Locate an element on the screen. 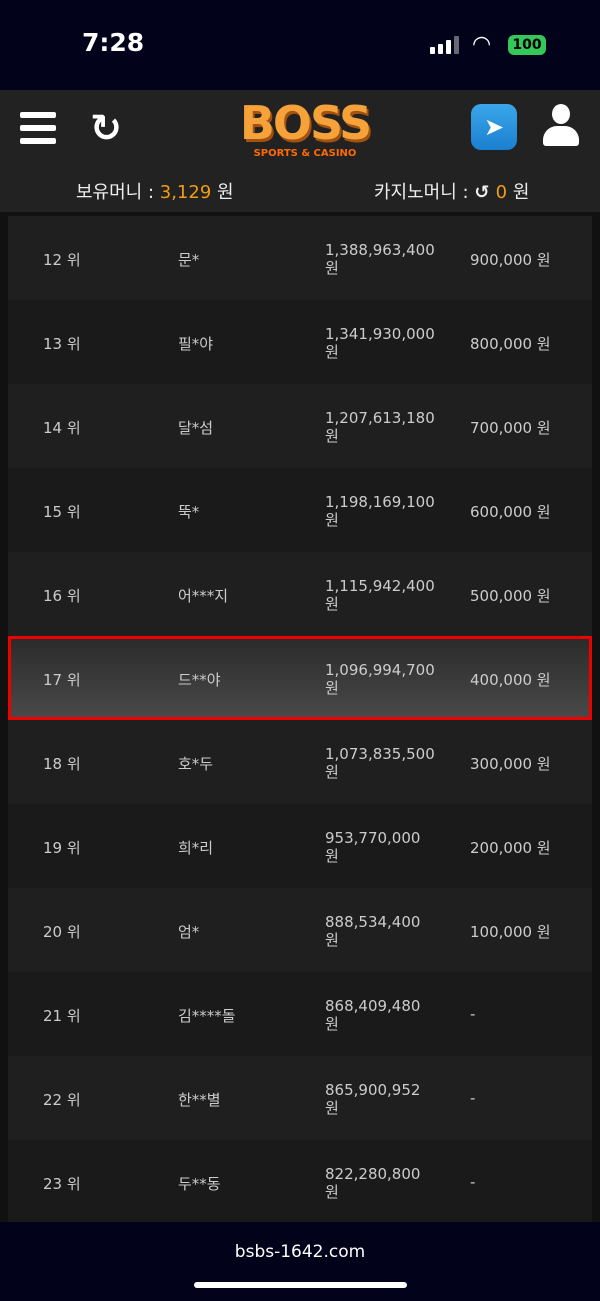 The height and width of the screenshot is (1301, 600). rank: 22 위 is located at coordinates (62, 1100).